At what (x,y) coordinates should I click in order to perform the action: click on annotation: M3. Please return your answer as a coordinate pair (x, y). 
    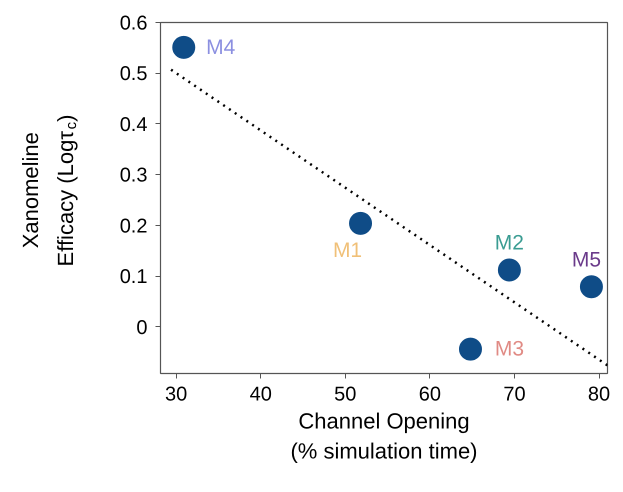
    Looking at the image, I should click on (509, 349).